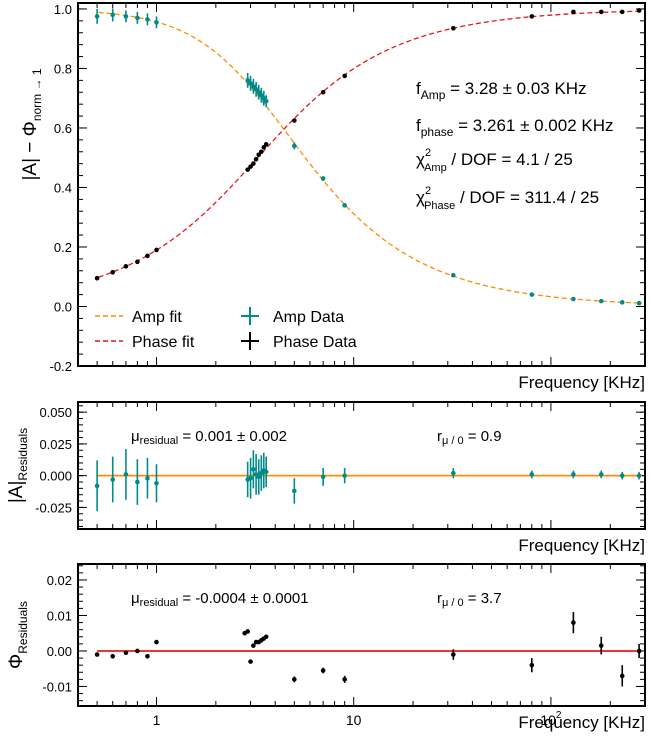 This screenshot has width=650, height=750. What do you see at coordinates (157, 317) in the screenshot?
I see `legend-label: Amp fit` at bounding box center [157, 317].